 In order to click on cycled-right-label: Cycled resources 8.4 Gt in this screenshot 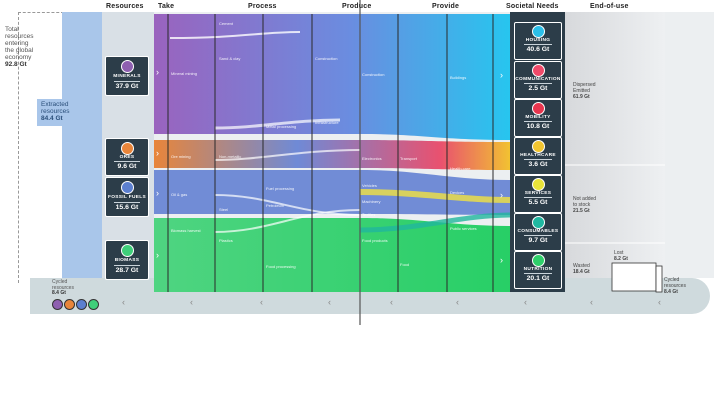, I will do `click(675, 286)`.